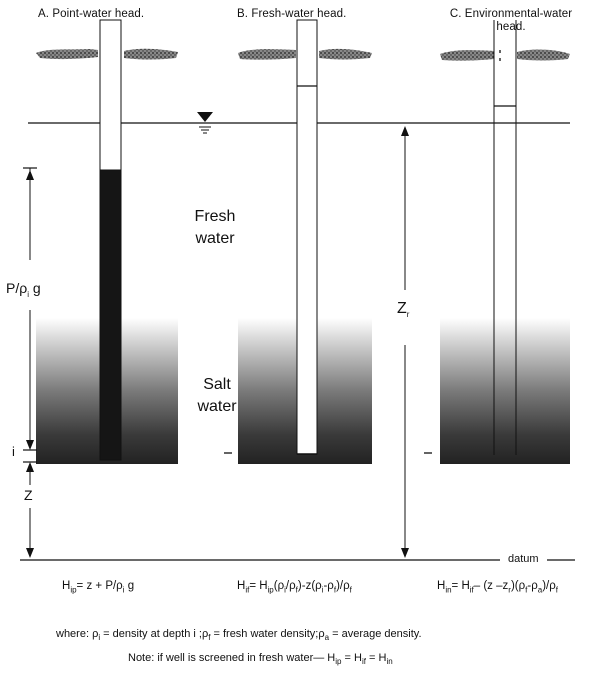 This screenshot has height=674, width=600. I want to click on where-4: = average density., so click(375, 634).